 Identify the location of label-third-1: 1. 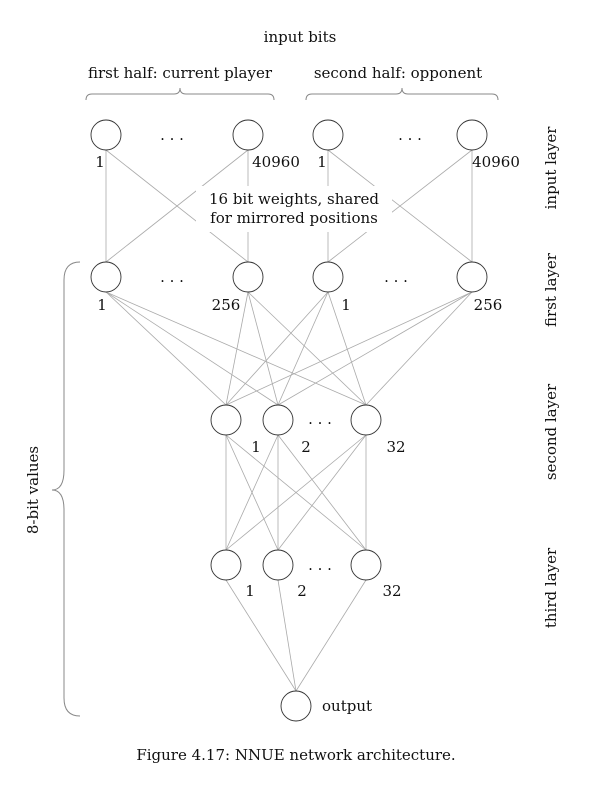
(250, 591).